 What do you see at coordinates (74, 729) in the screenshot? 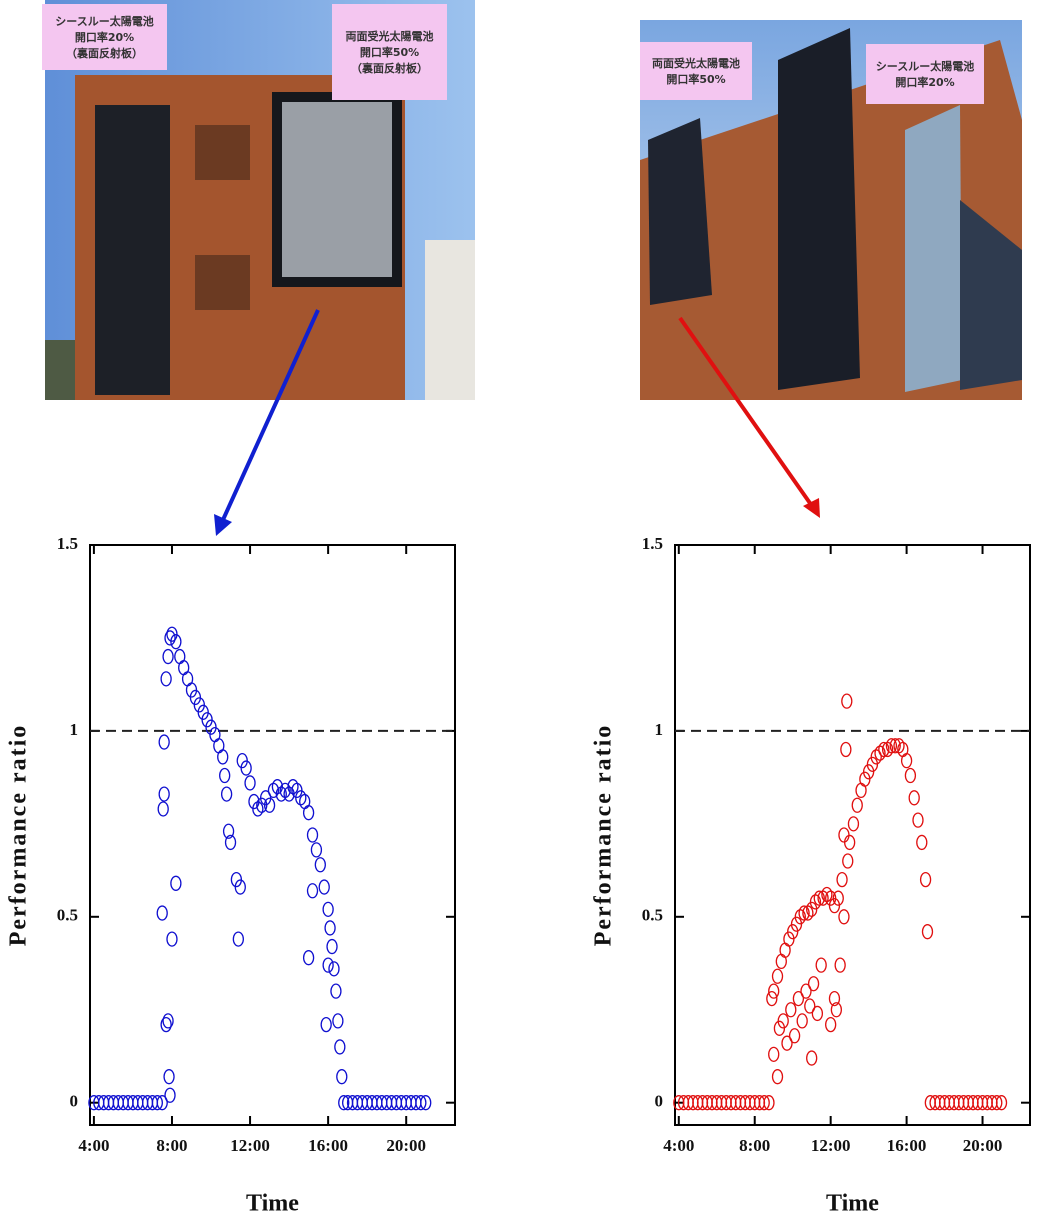
I see `y-tick-label: 1` at bounding box center [74, 729].